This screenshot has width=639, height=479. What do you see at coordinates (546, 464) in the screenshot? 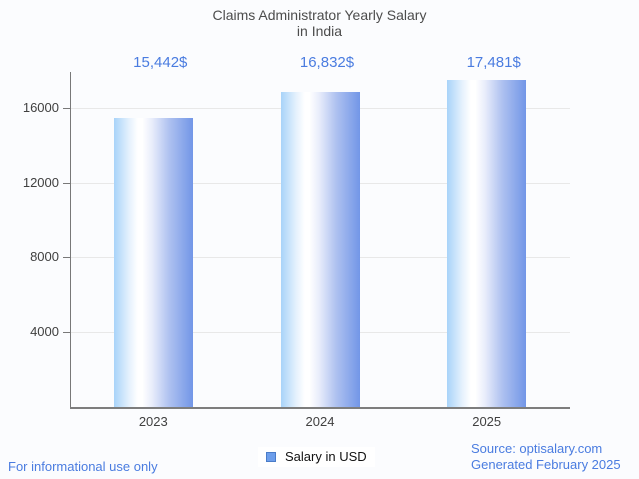
I see `generated-date: Generated February 2025` at bounding box center [546, 464].